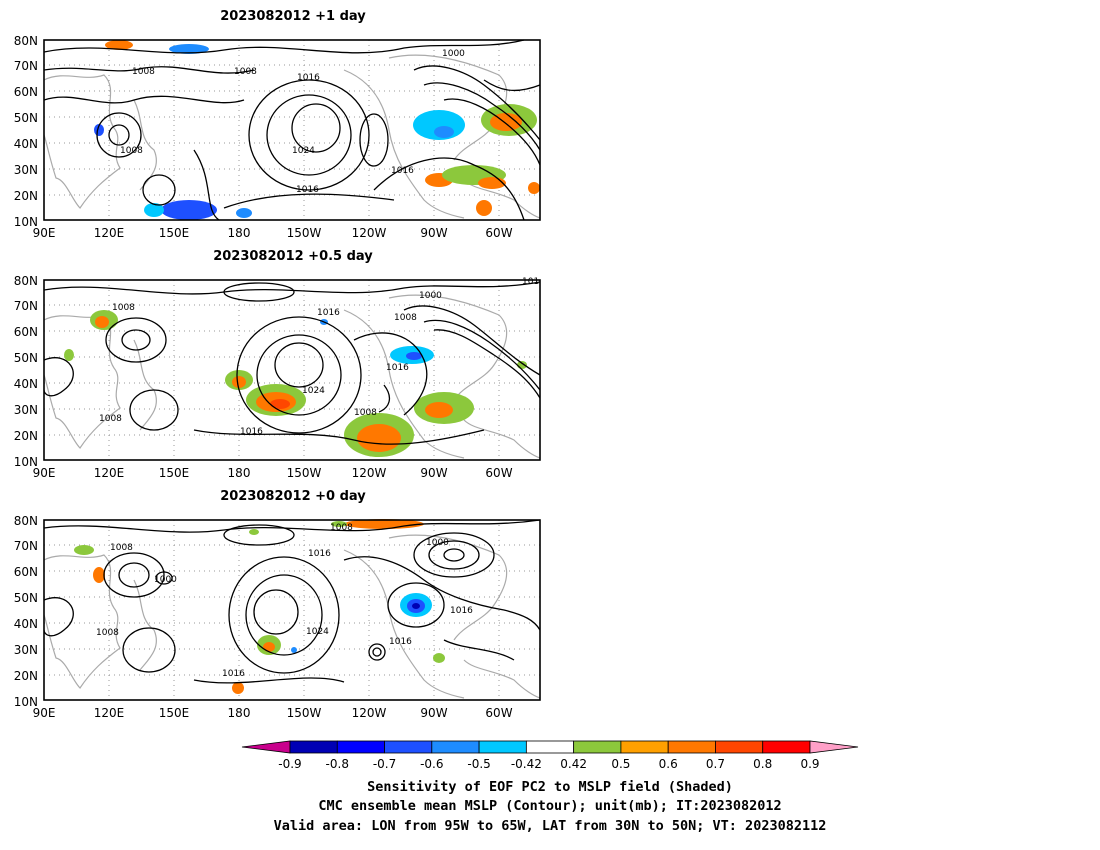 The width and height of the screenshot is (1100, 850). I want to click on svg-text: 101, so click(530, 282).